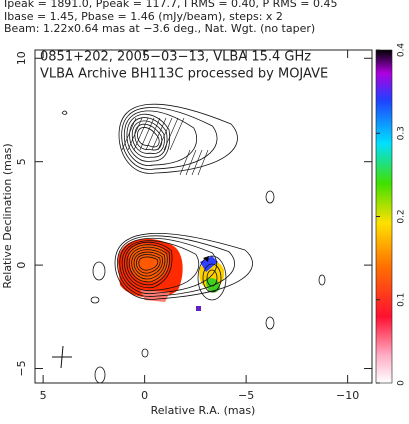  Describe the element at coordinates (184, 74) in the screenshot. I see `chart-subtitle: VLBA Archive BH113C processed by MOJAVE` at that location.